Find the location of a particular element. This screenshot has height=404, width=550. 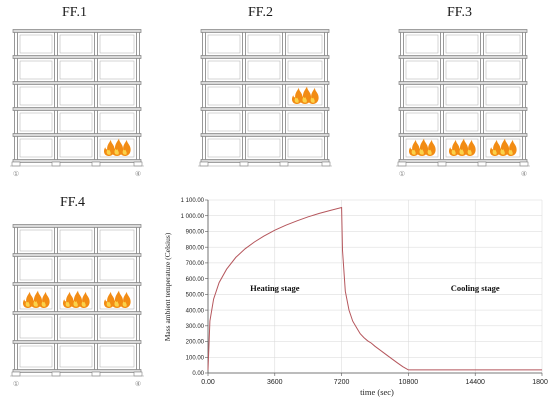

frame-title: FF.3 is located at coordinates (459, 12).